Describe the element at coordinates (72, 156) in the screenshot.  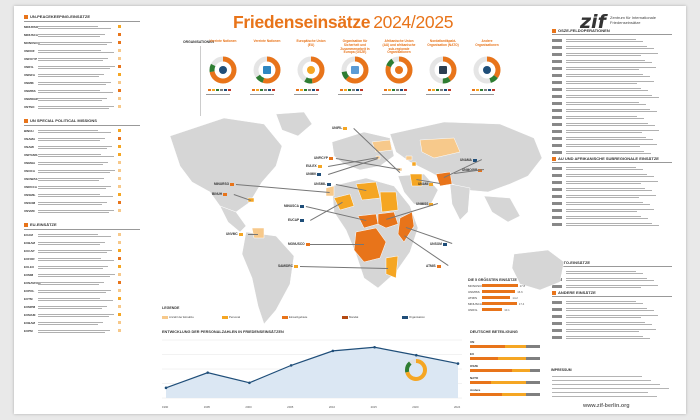
I see `mission-row: UNITAMS` at that location.